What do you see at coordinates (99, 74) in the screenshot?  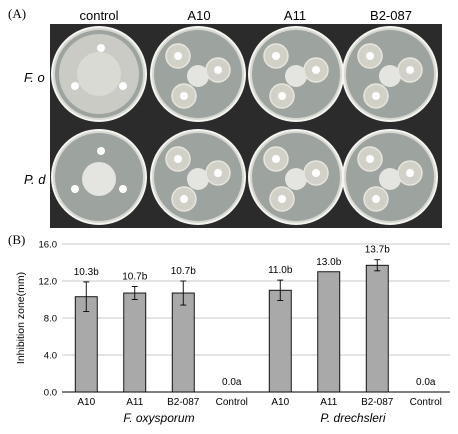 I see `pathogen-mycelium-center` at bounding box center [99, 74].